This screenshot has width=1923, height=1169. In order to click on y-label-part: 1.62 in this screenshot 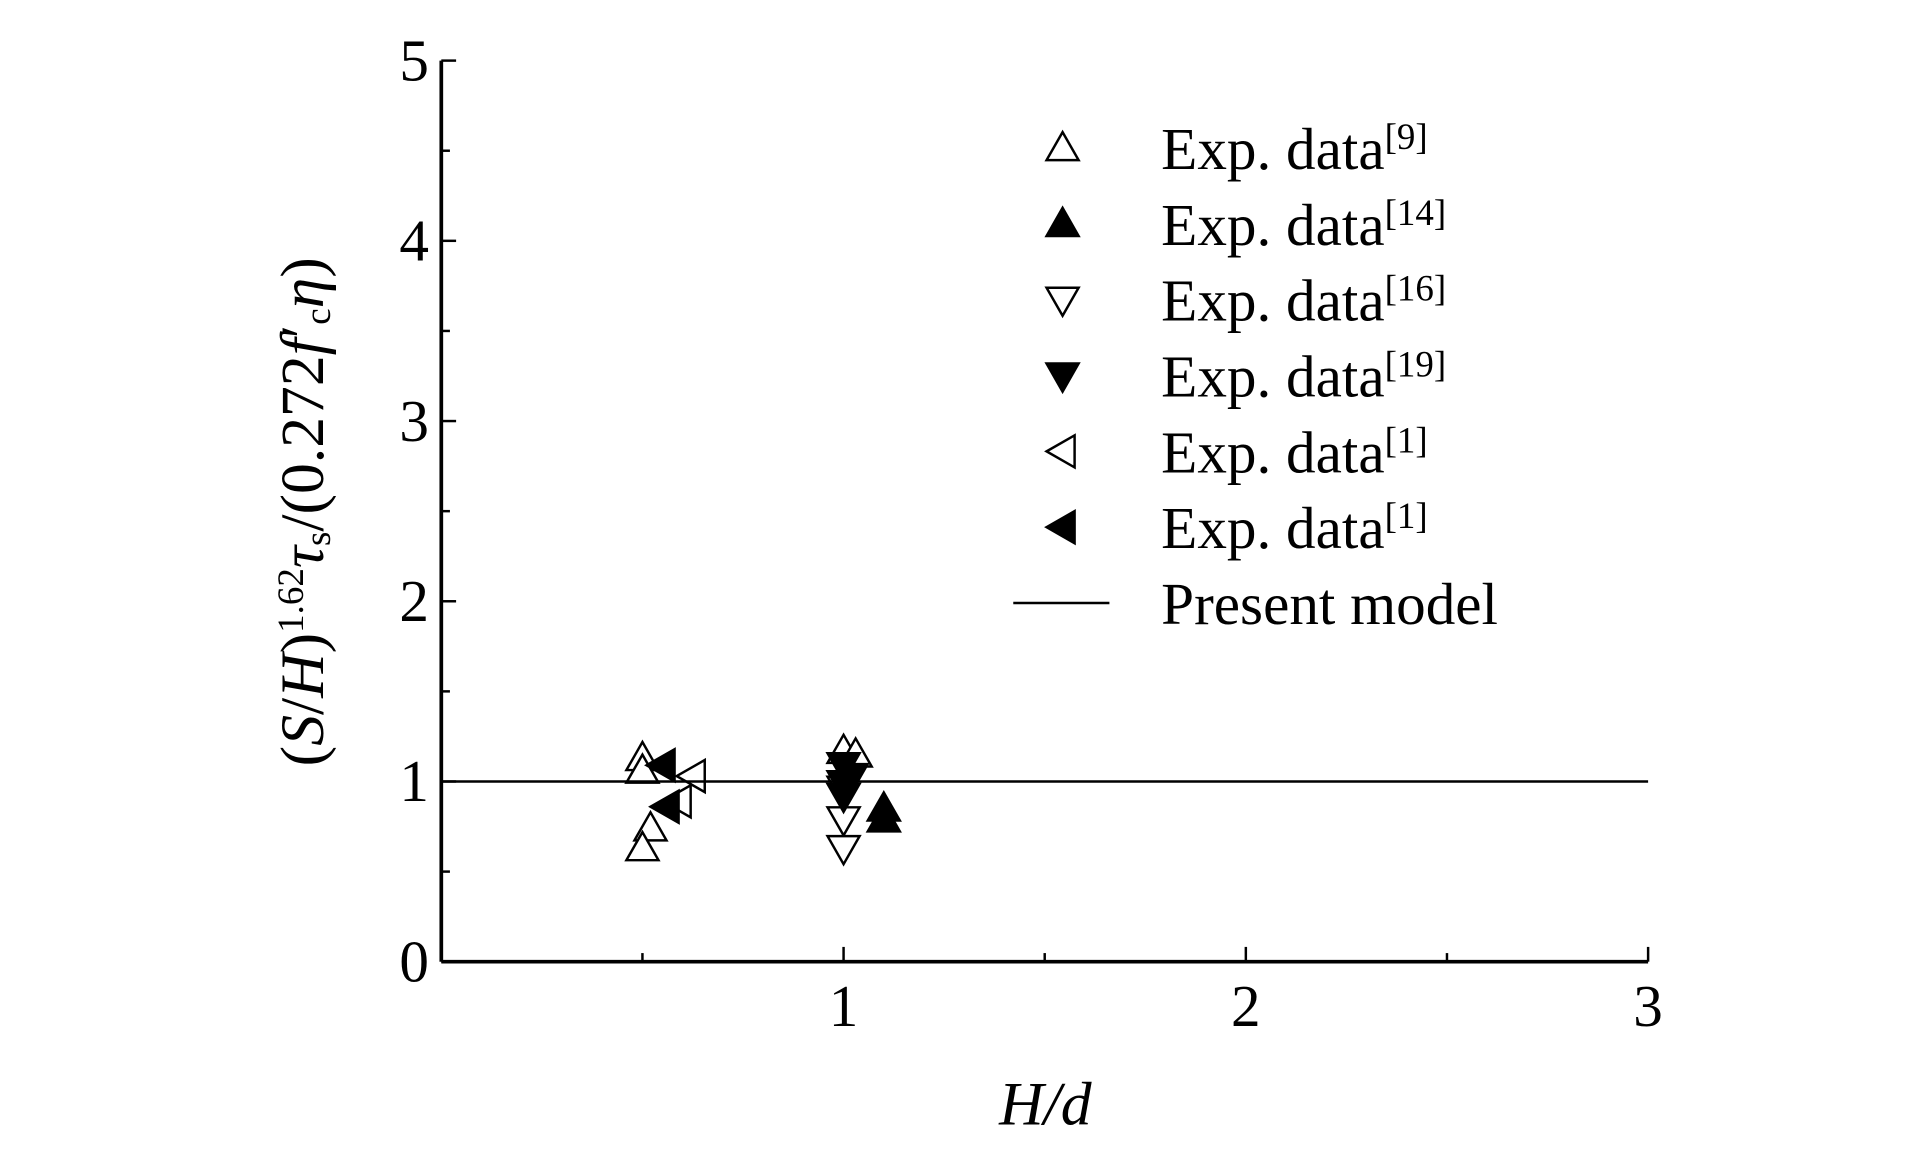, I will do `click(290, 600)`.